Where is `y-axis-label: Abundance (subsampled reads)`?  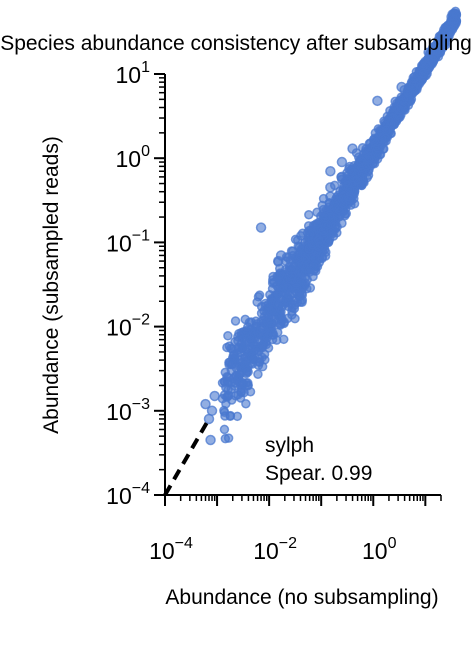
y-axis-label: Abundance (subsampled reads) is located at coordinates (51, 285).